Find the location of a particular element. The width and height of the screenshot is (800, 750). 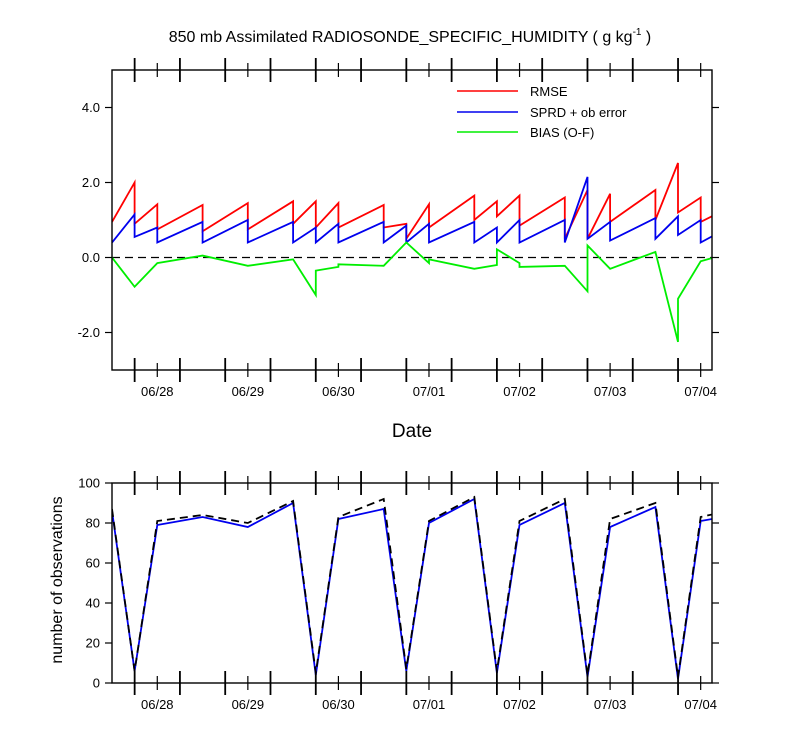

top-xtick-label: 06/28 is located at coordinates (157, 391).